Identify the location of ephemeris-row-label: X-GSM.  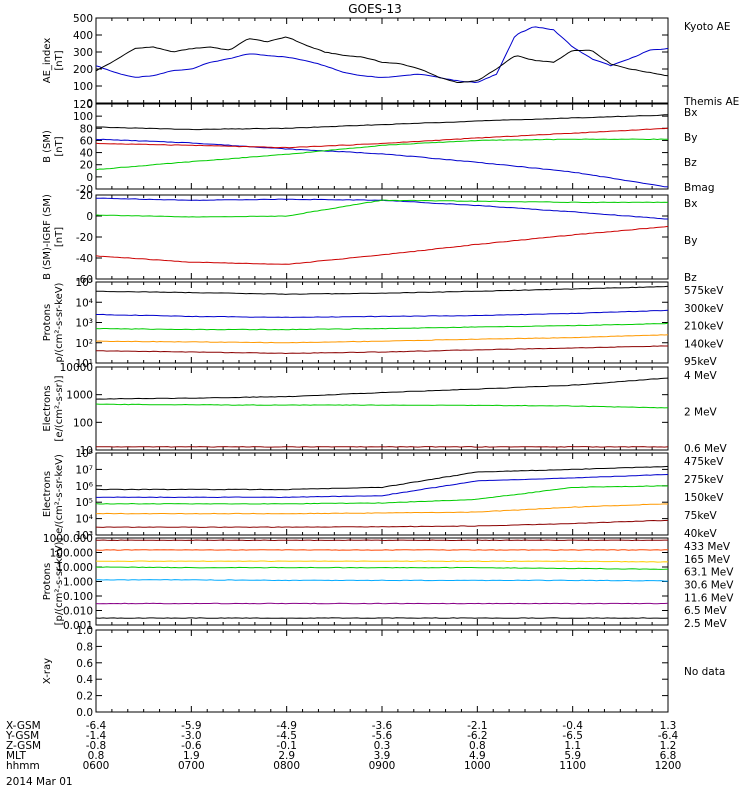
(23, 726).